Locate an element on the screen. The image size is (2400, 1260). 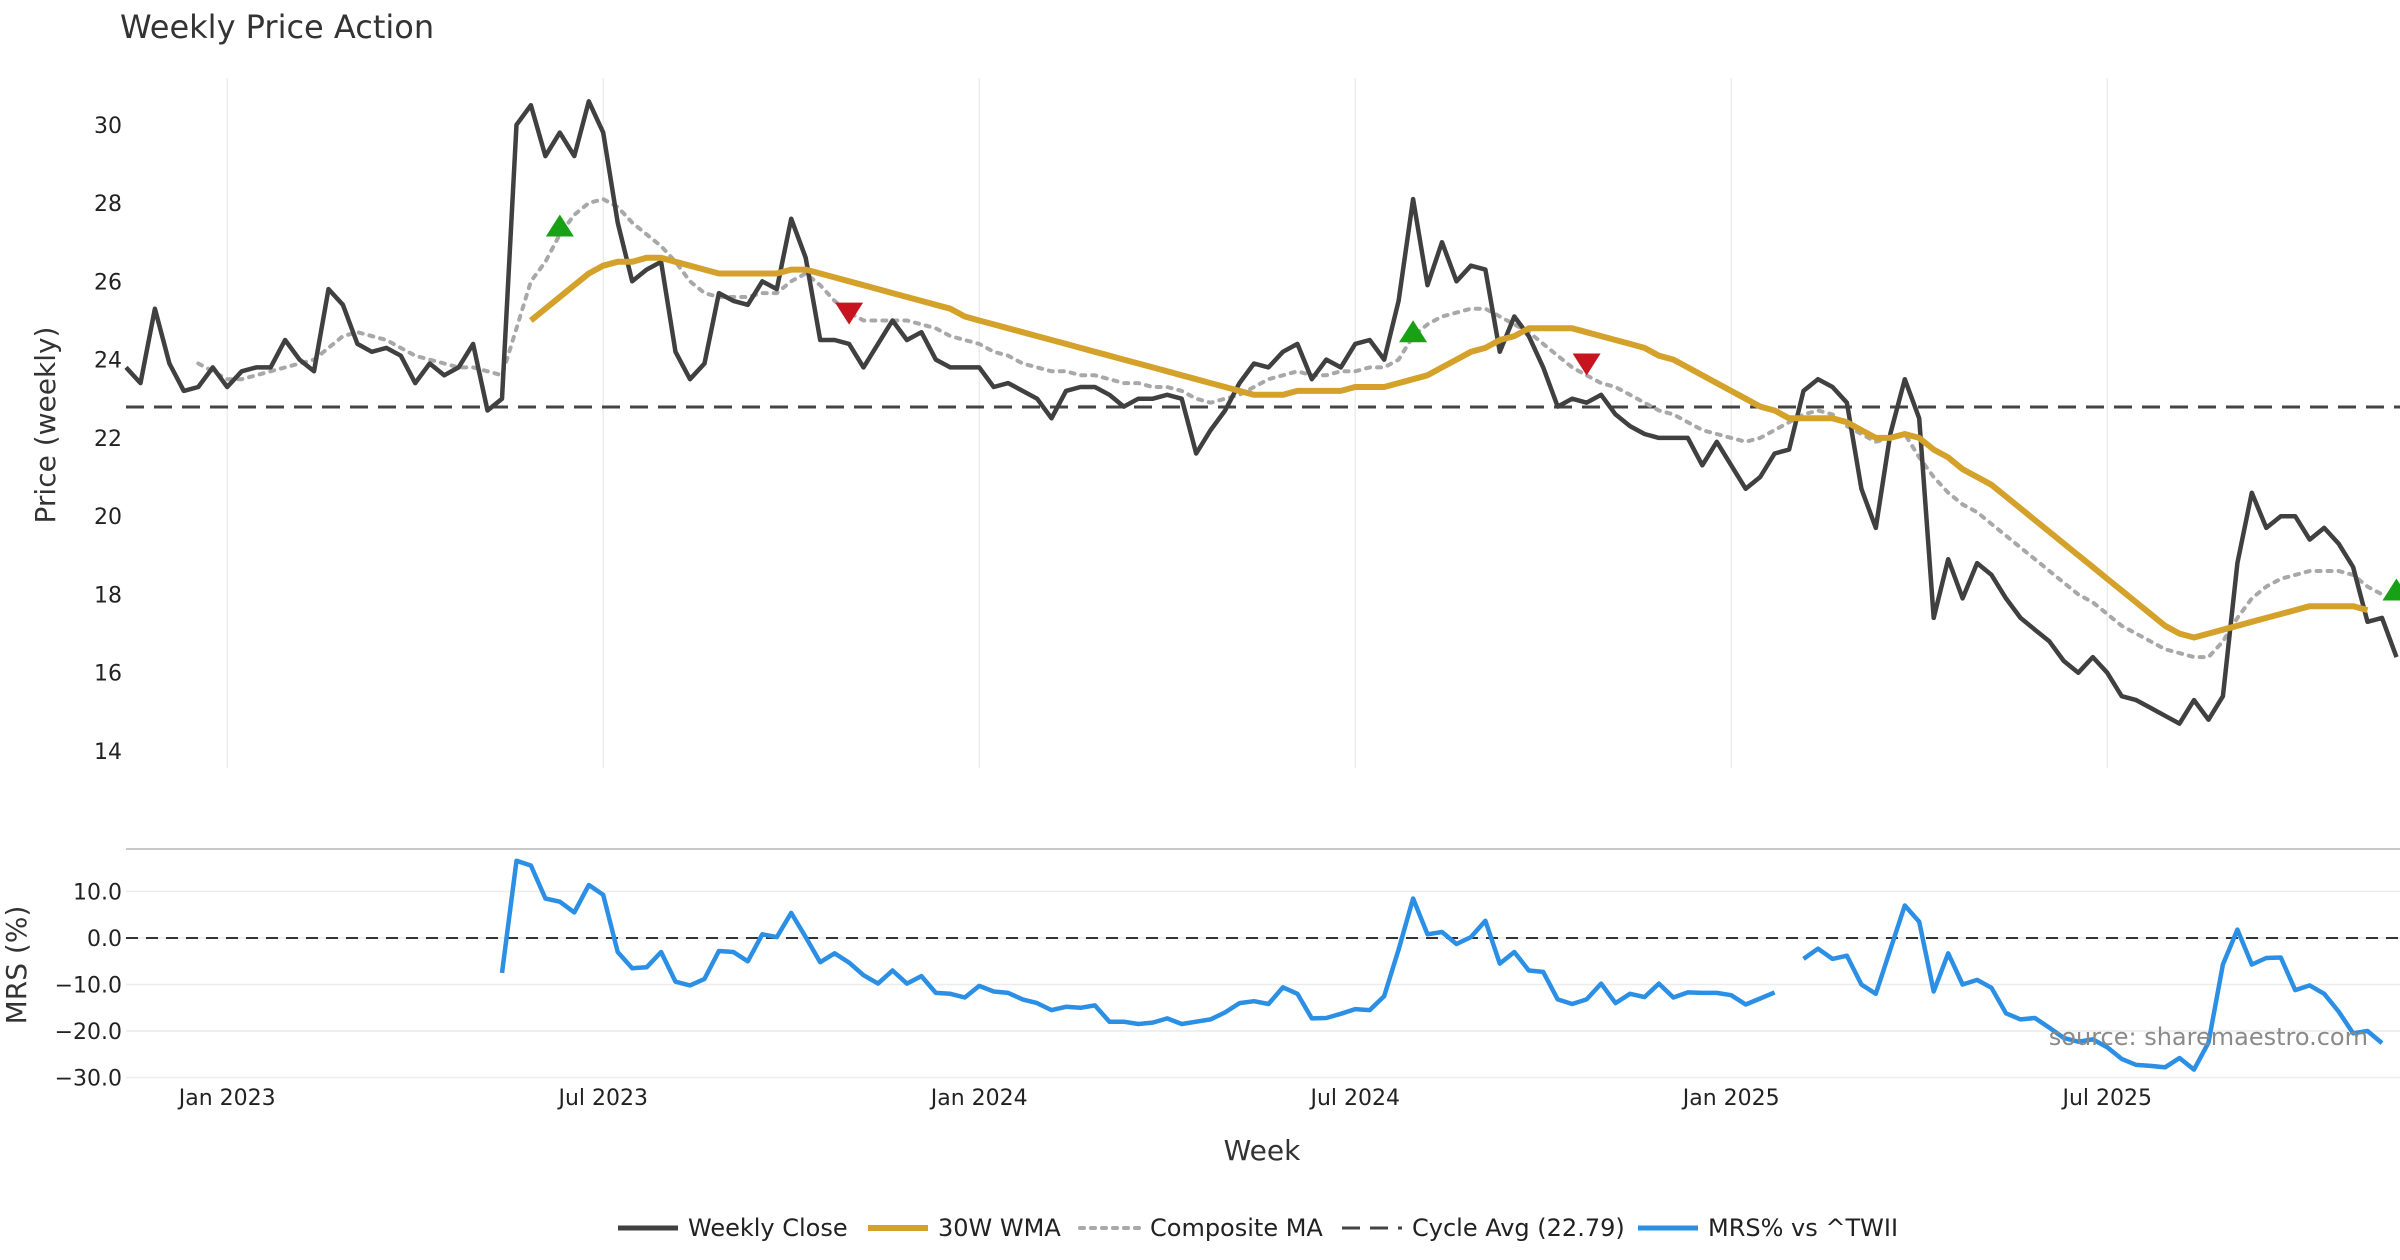
mrs-tick-label: 0.0 is located at coordinates (104, 939).